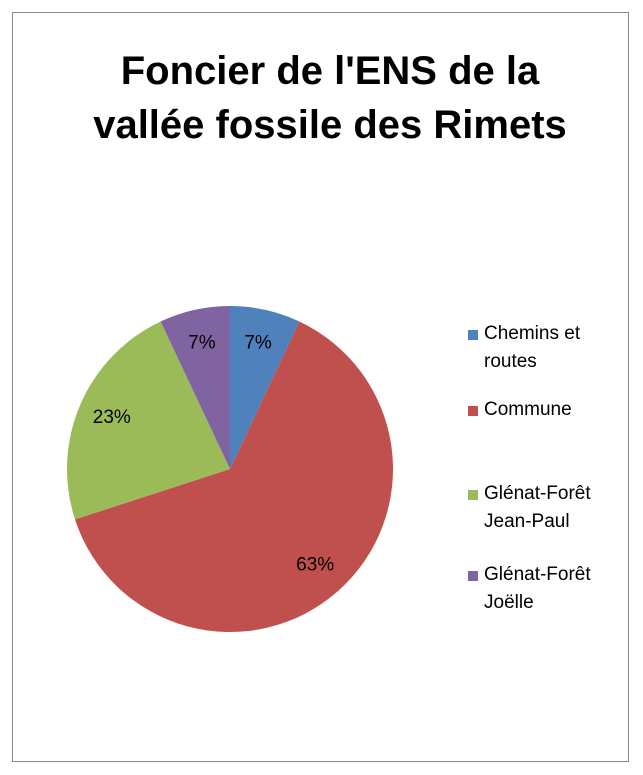  I want to click on legend-label: Chemins et routes, so click(532, 347).